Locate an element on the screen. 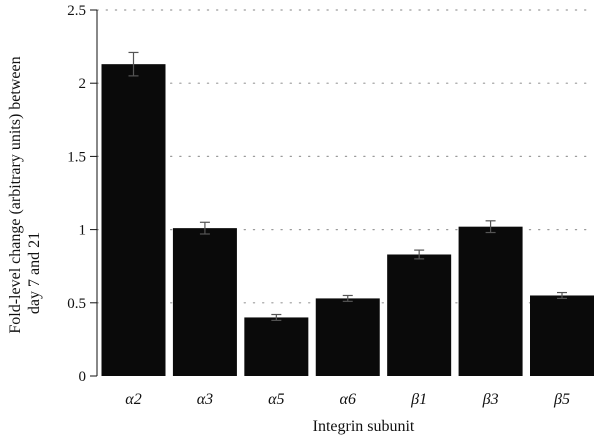 The height and width of the screenshot is (439, 600). y-axis-ticks: 0 0.5 1 1.5 2 2.5 is located at coordinates (82, 194).